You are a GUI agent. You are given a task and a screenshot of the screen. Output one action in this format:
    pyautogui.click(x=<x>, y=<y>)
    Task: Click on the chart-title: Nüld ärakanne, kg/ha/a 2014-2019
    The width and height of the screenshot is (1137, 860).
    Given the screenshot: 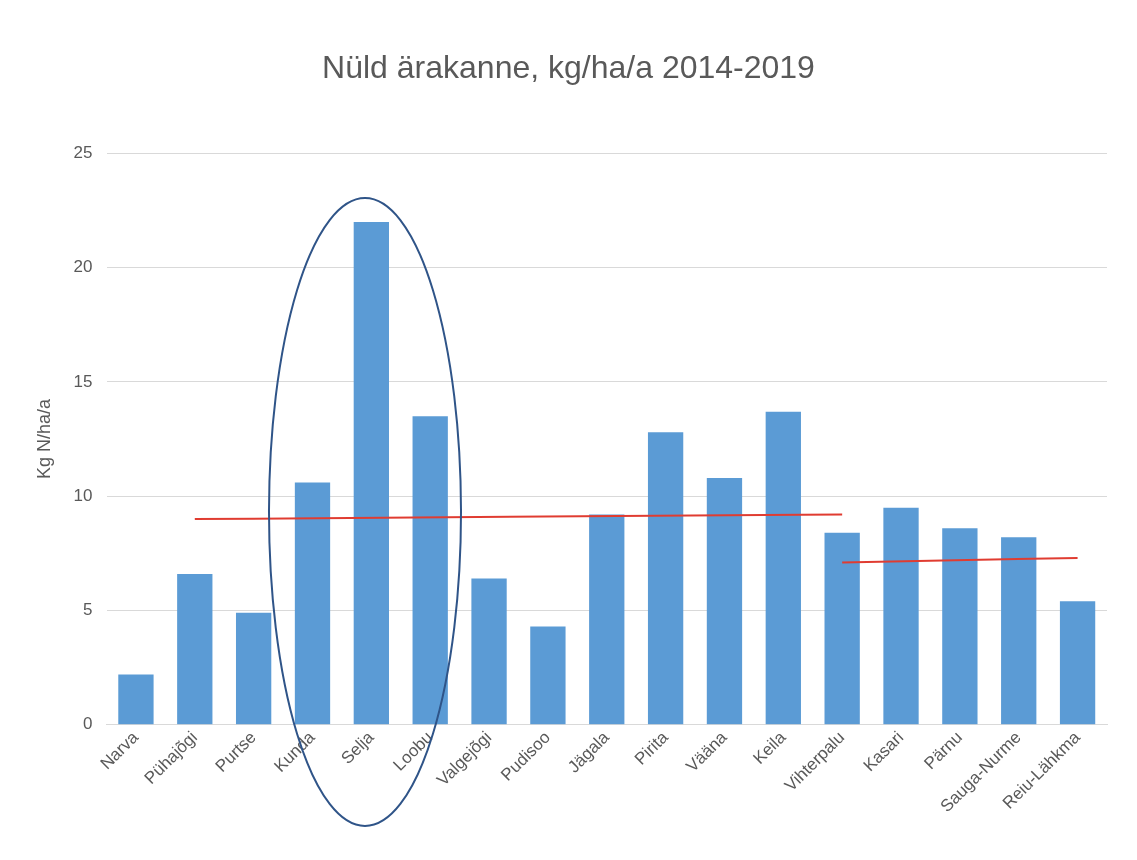 What is the action you would take?
    pyautogui.click(x=568, y=67)
    